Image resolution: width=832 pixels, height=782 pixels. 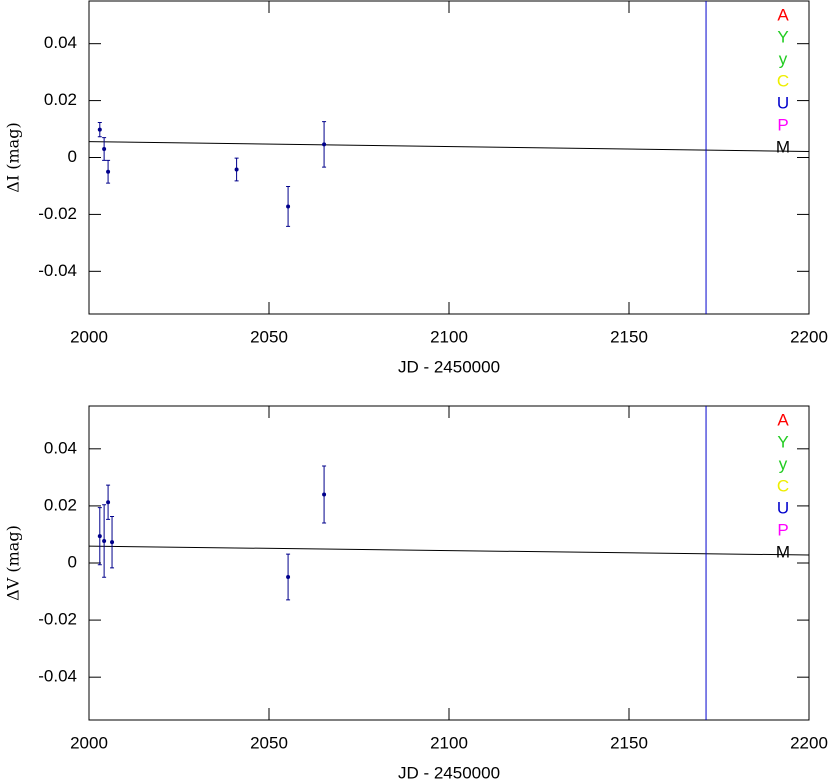 I want to click on y-axis-label: ΔI (mag), so click(x=13, y=157).